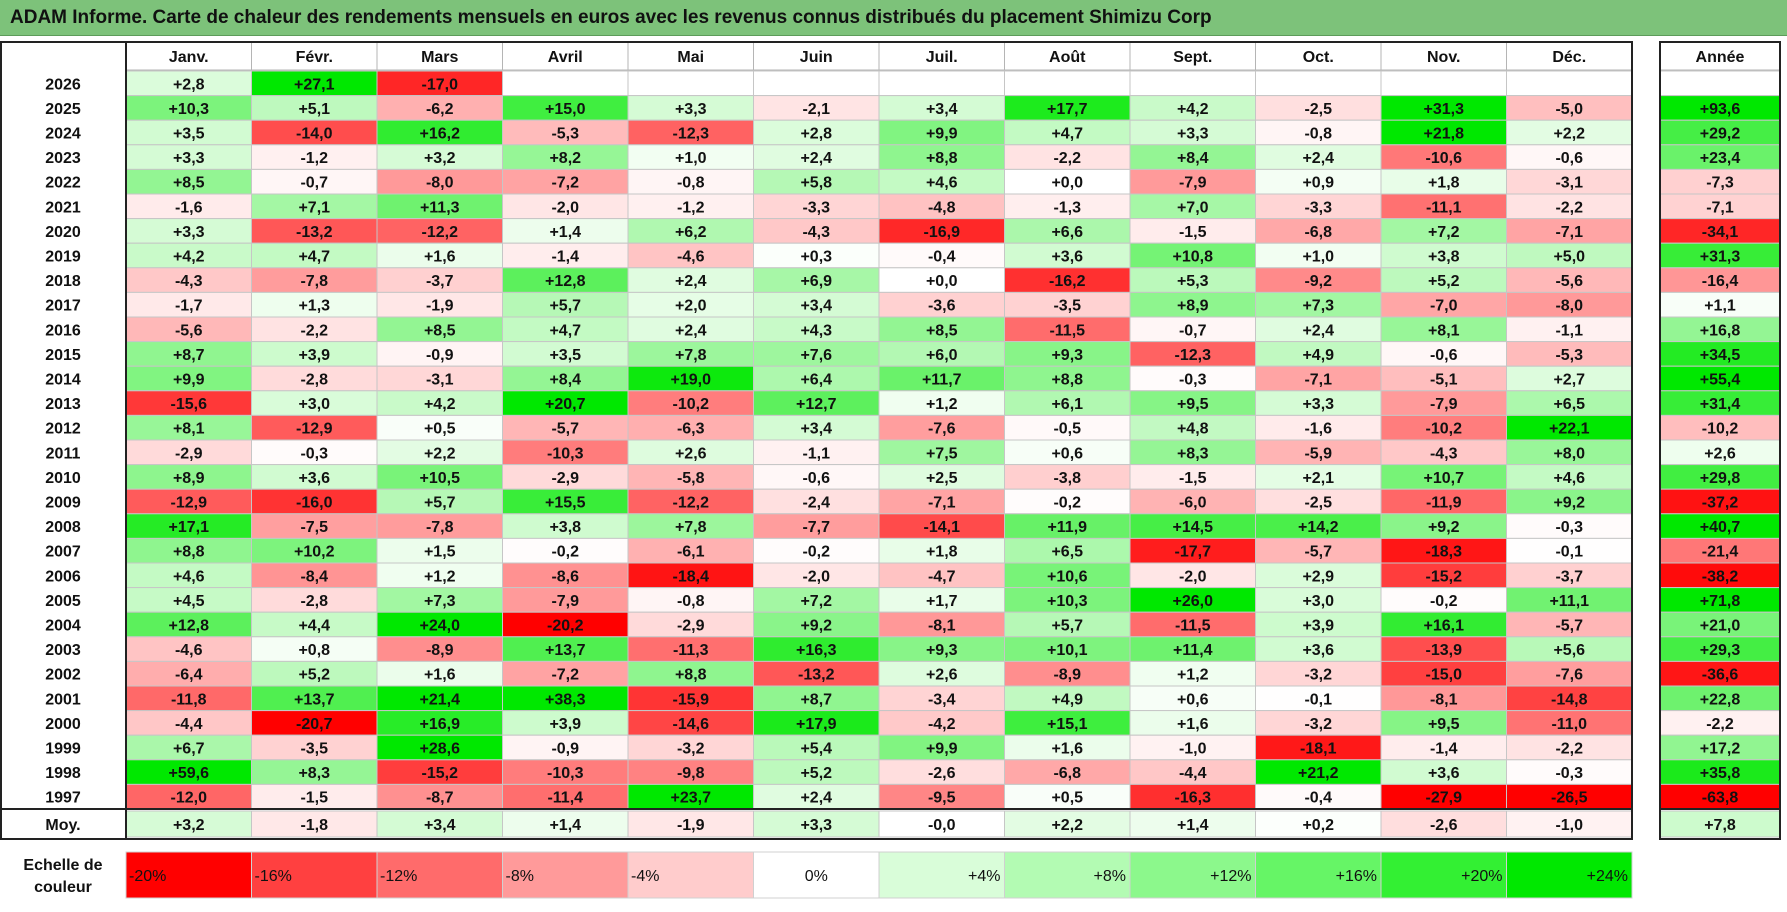 This screenshot has width=1787, height=912. What do you see at coordinates (63, 650) in the screenshot?
I see `year-label: 2003` at bounding box center [63, 650].